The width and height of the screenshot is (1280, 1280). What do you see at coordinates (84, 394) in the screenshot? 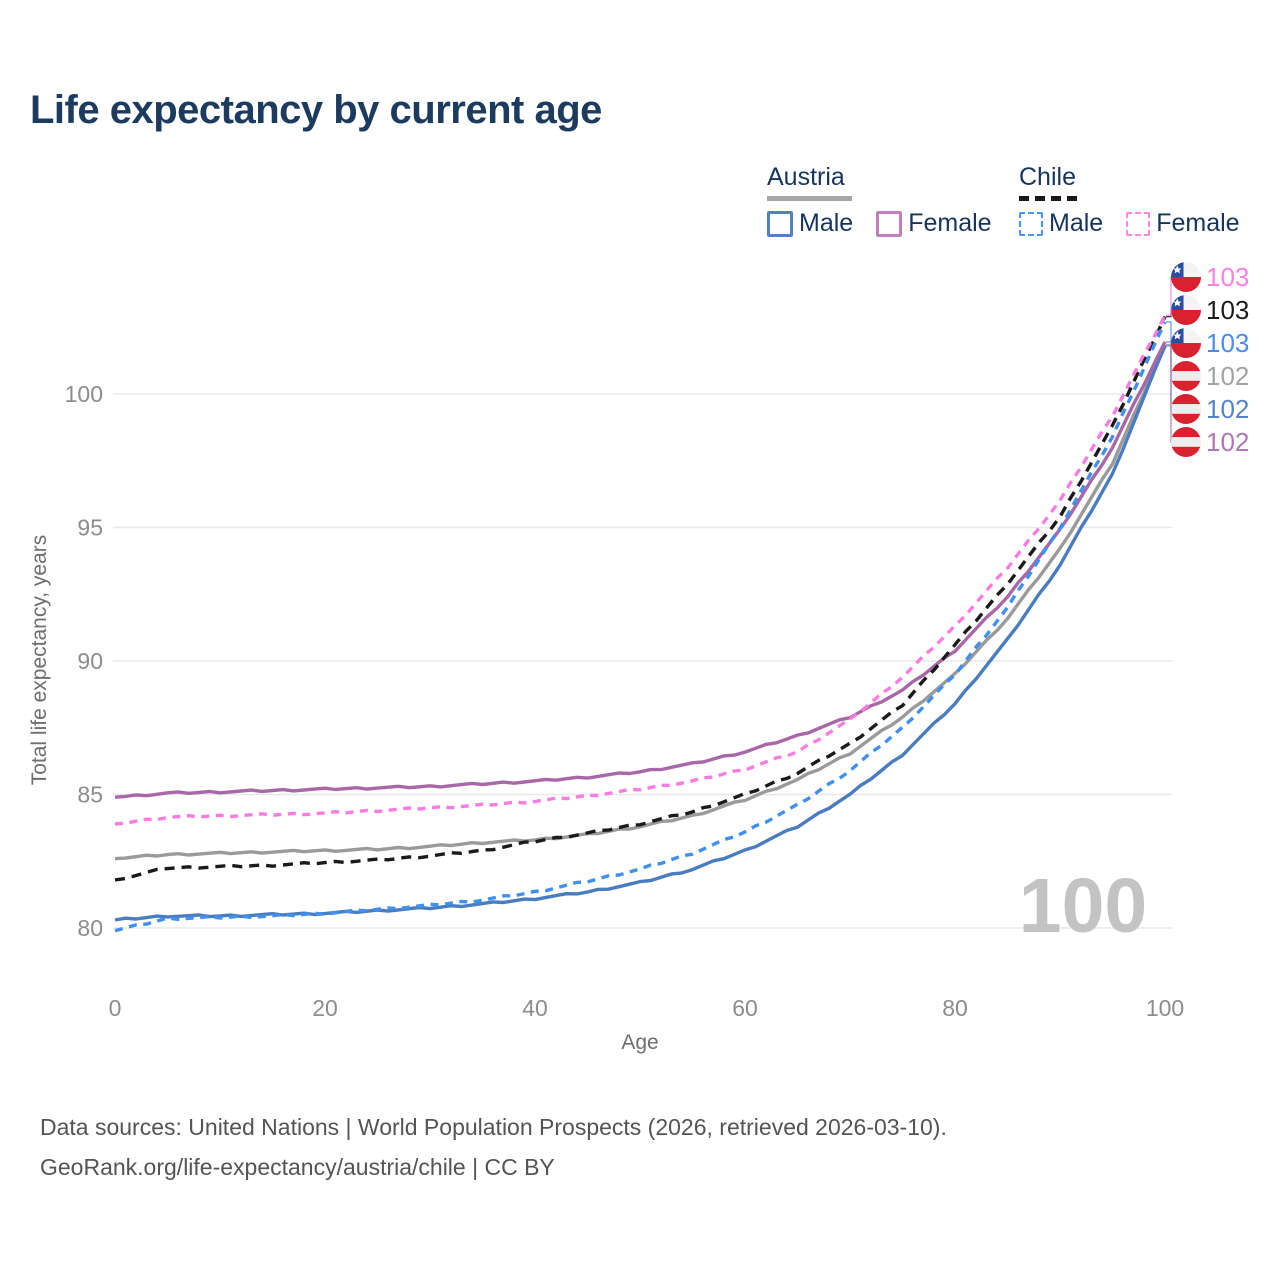
I see `y-tick-label: 100` at bounding box center [84, 394].